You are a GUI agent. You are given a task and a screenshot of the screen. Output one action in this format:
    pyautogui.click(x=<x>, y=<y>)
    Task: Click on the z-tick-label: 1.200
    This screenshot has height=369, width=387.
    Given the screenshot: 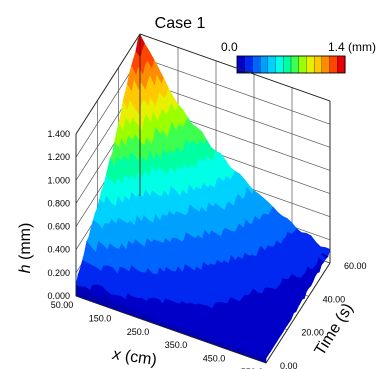 What is the action you would take?
    pyautogui.click(x=58, y=157)
    